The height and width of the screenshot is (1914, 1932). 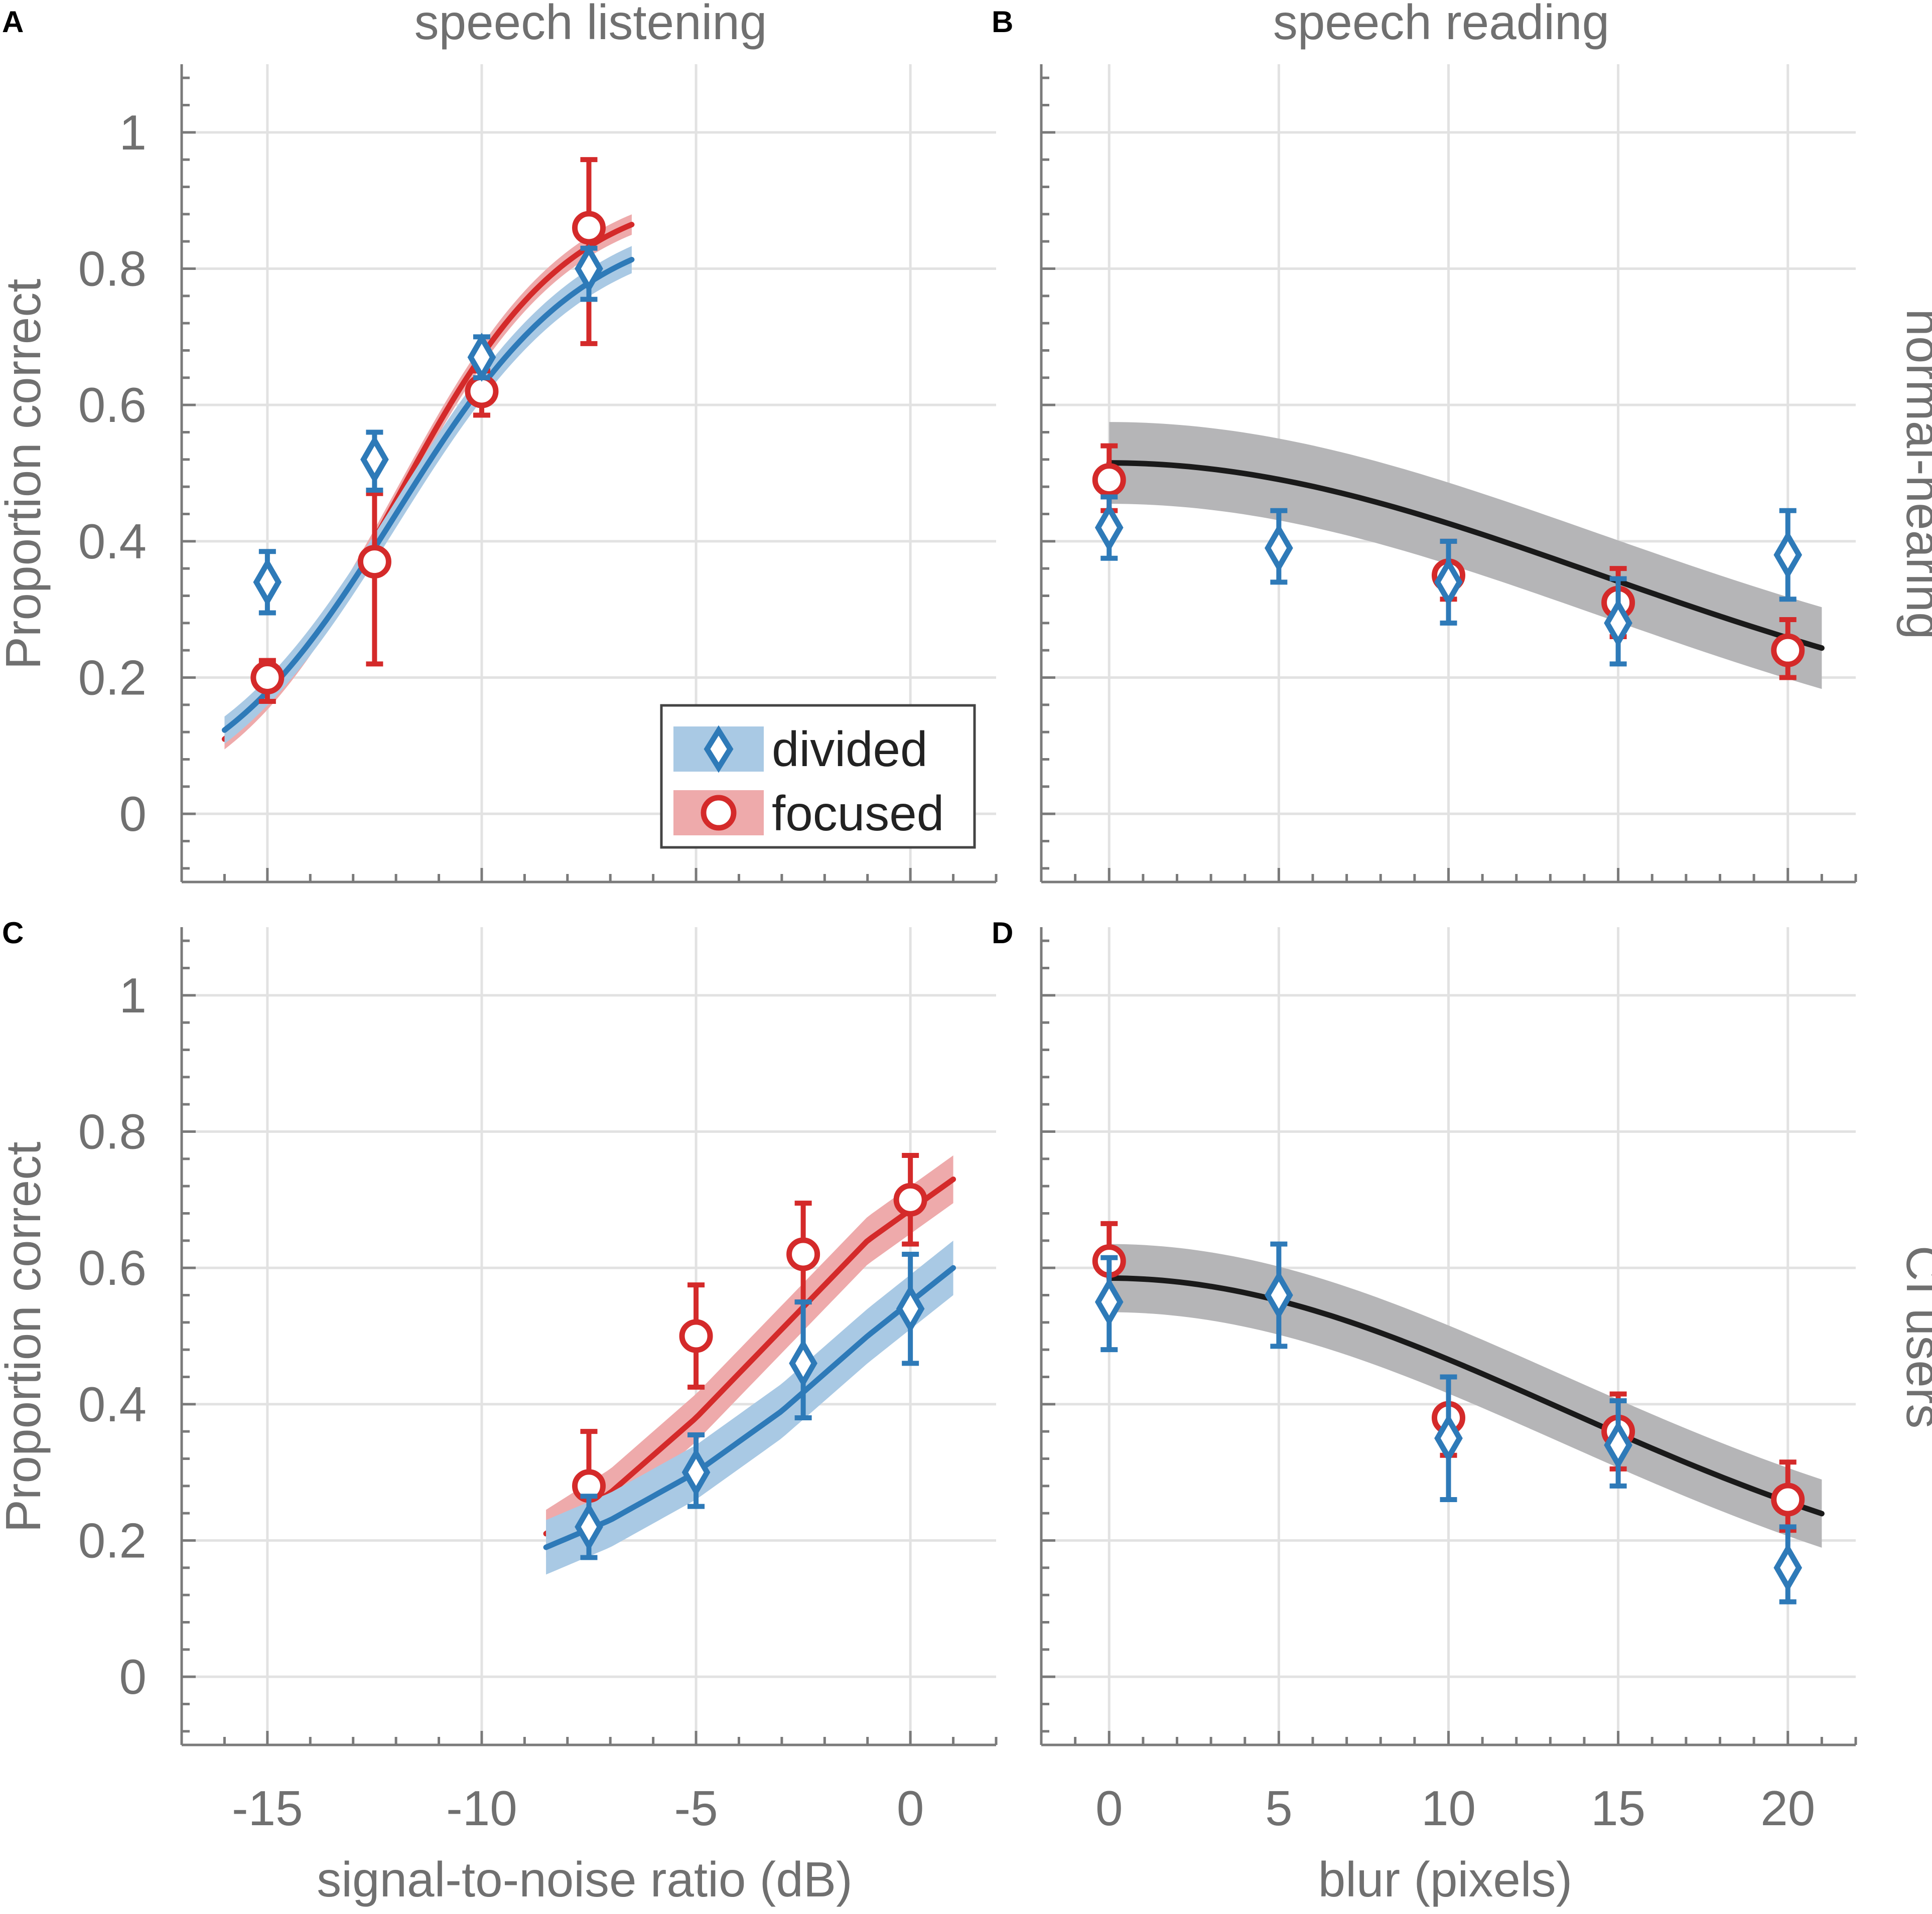 What do you see at coordinates (858, 813) in the screenshot?
I see `legend-focused-label: focused` at bounding box center [858, 813].